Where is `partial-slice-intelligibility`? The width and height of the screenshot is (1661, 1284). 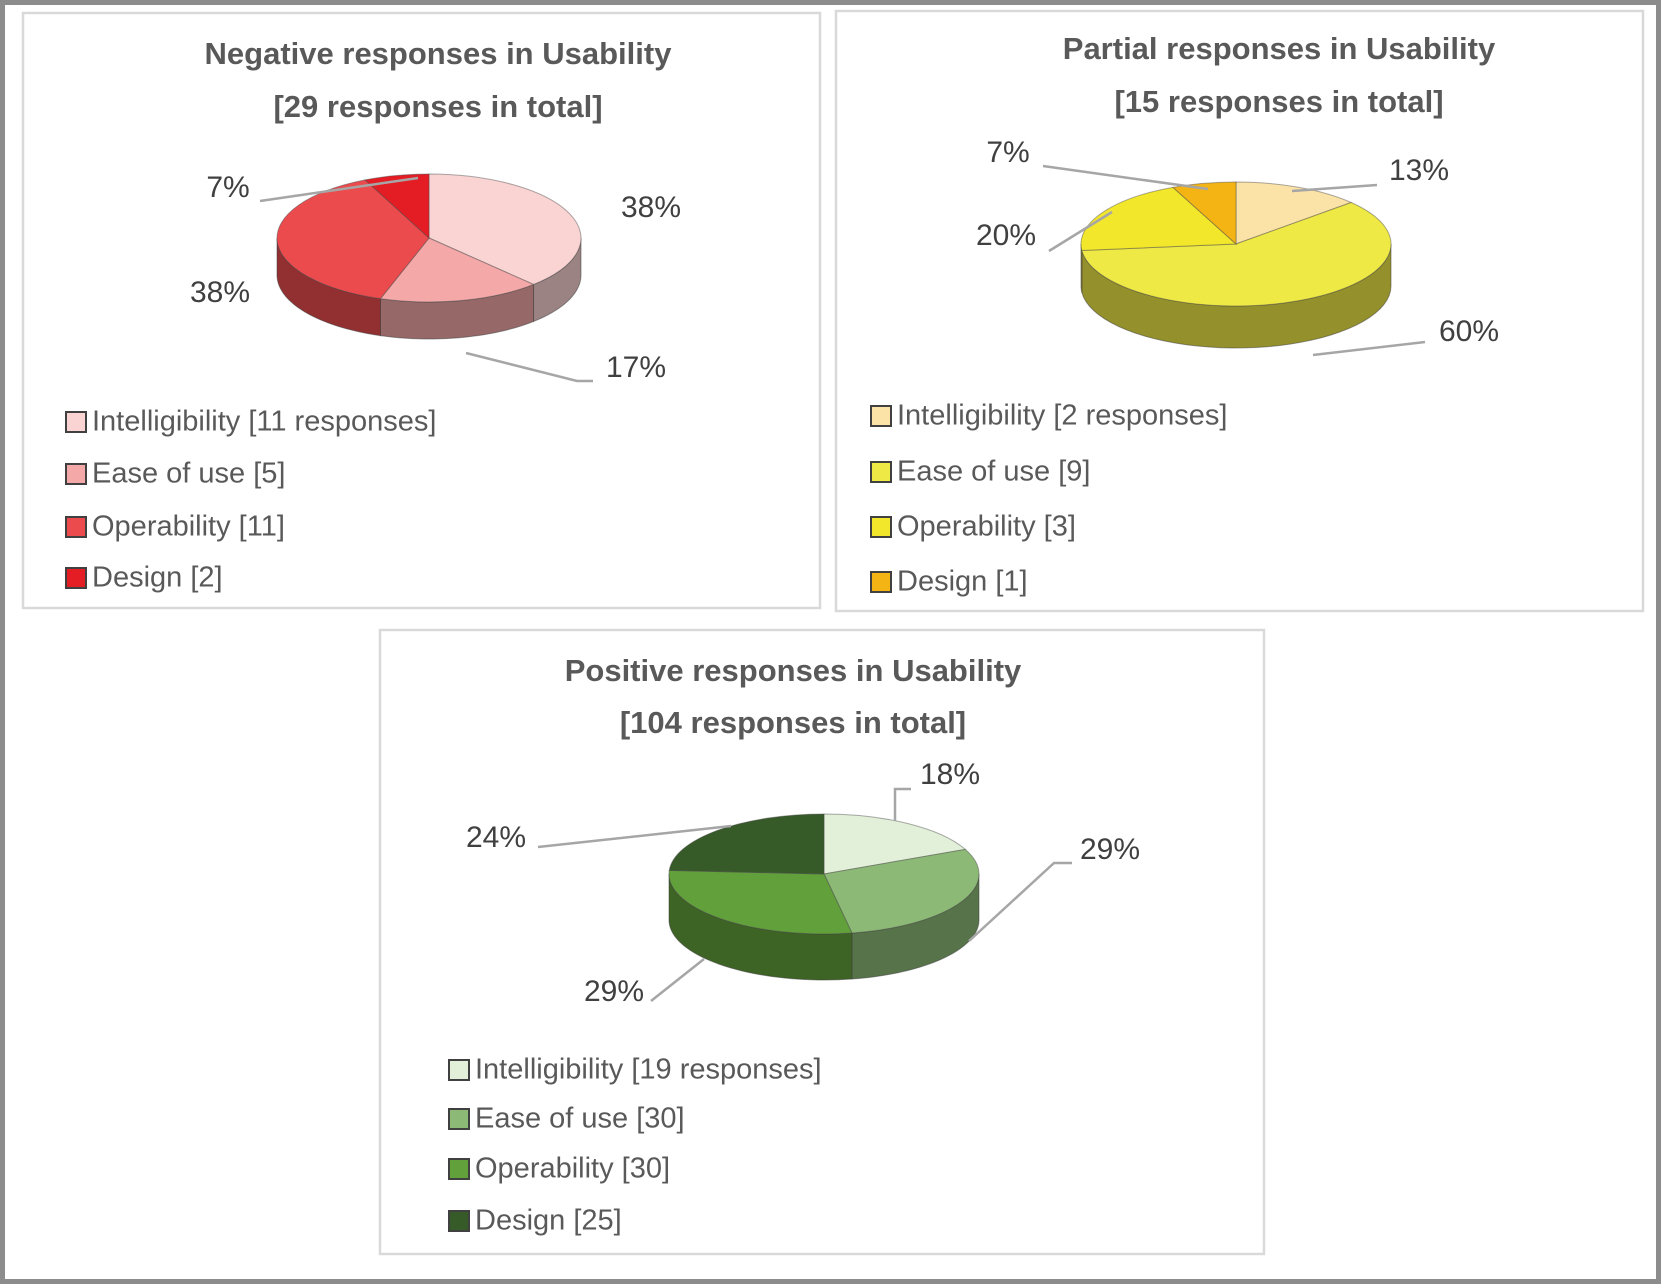 partial-slice-intelligibility is located at coordinates (1294, 213).